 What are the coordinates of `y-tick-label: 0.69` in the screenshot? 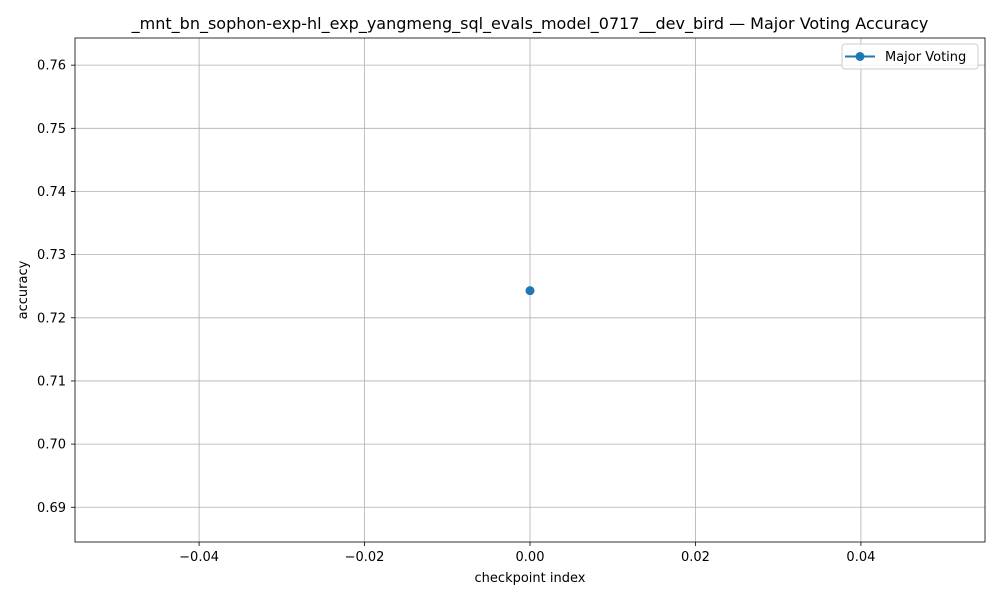 It's located at (51, 508).